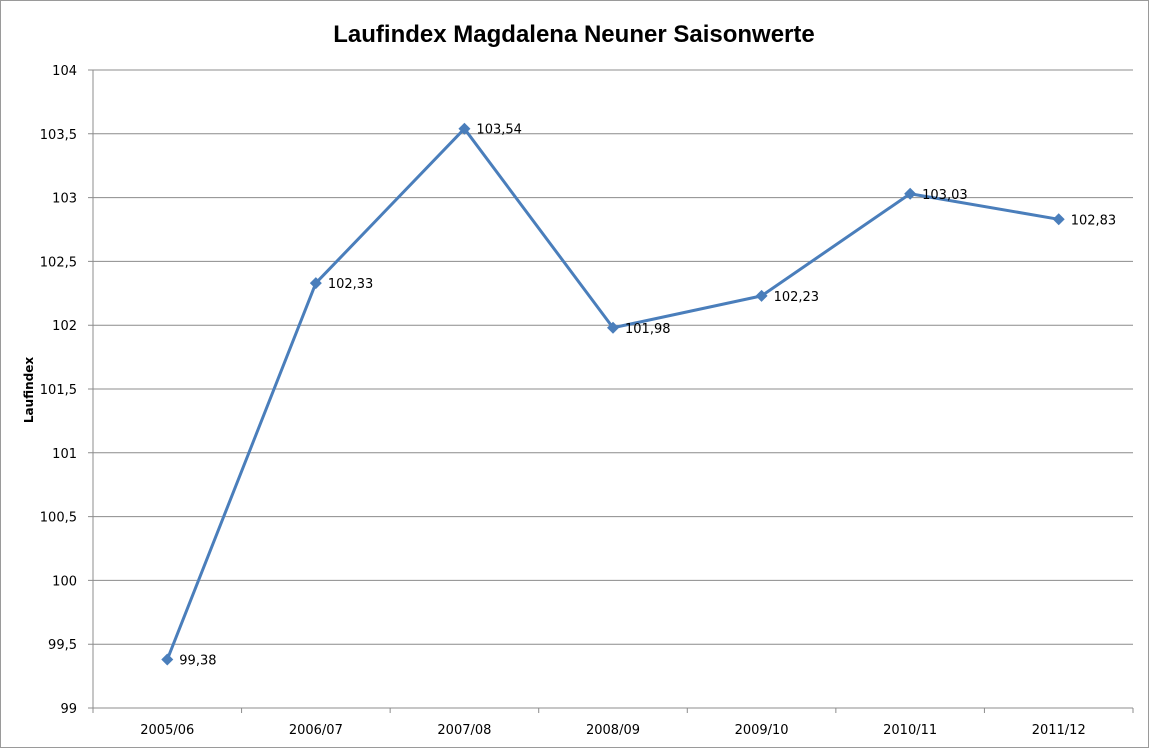  I want to click on x-tick-label: 2008/09, so click(613, 730).